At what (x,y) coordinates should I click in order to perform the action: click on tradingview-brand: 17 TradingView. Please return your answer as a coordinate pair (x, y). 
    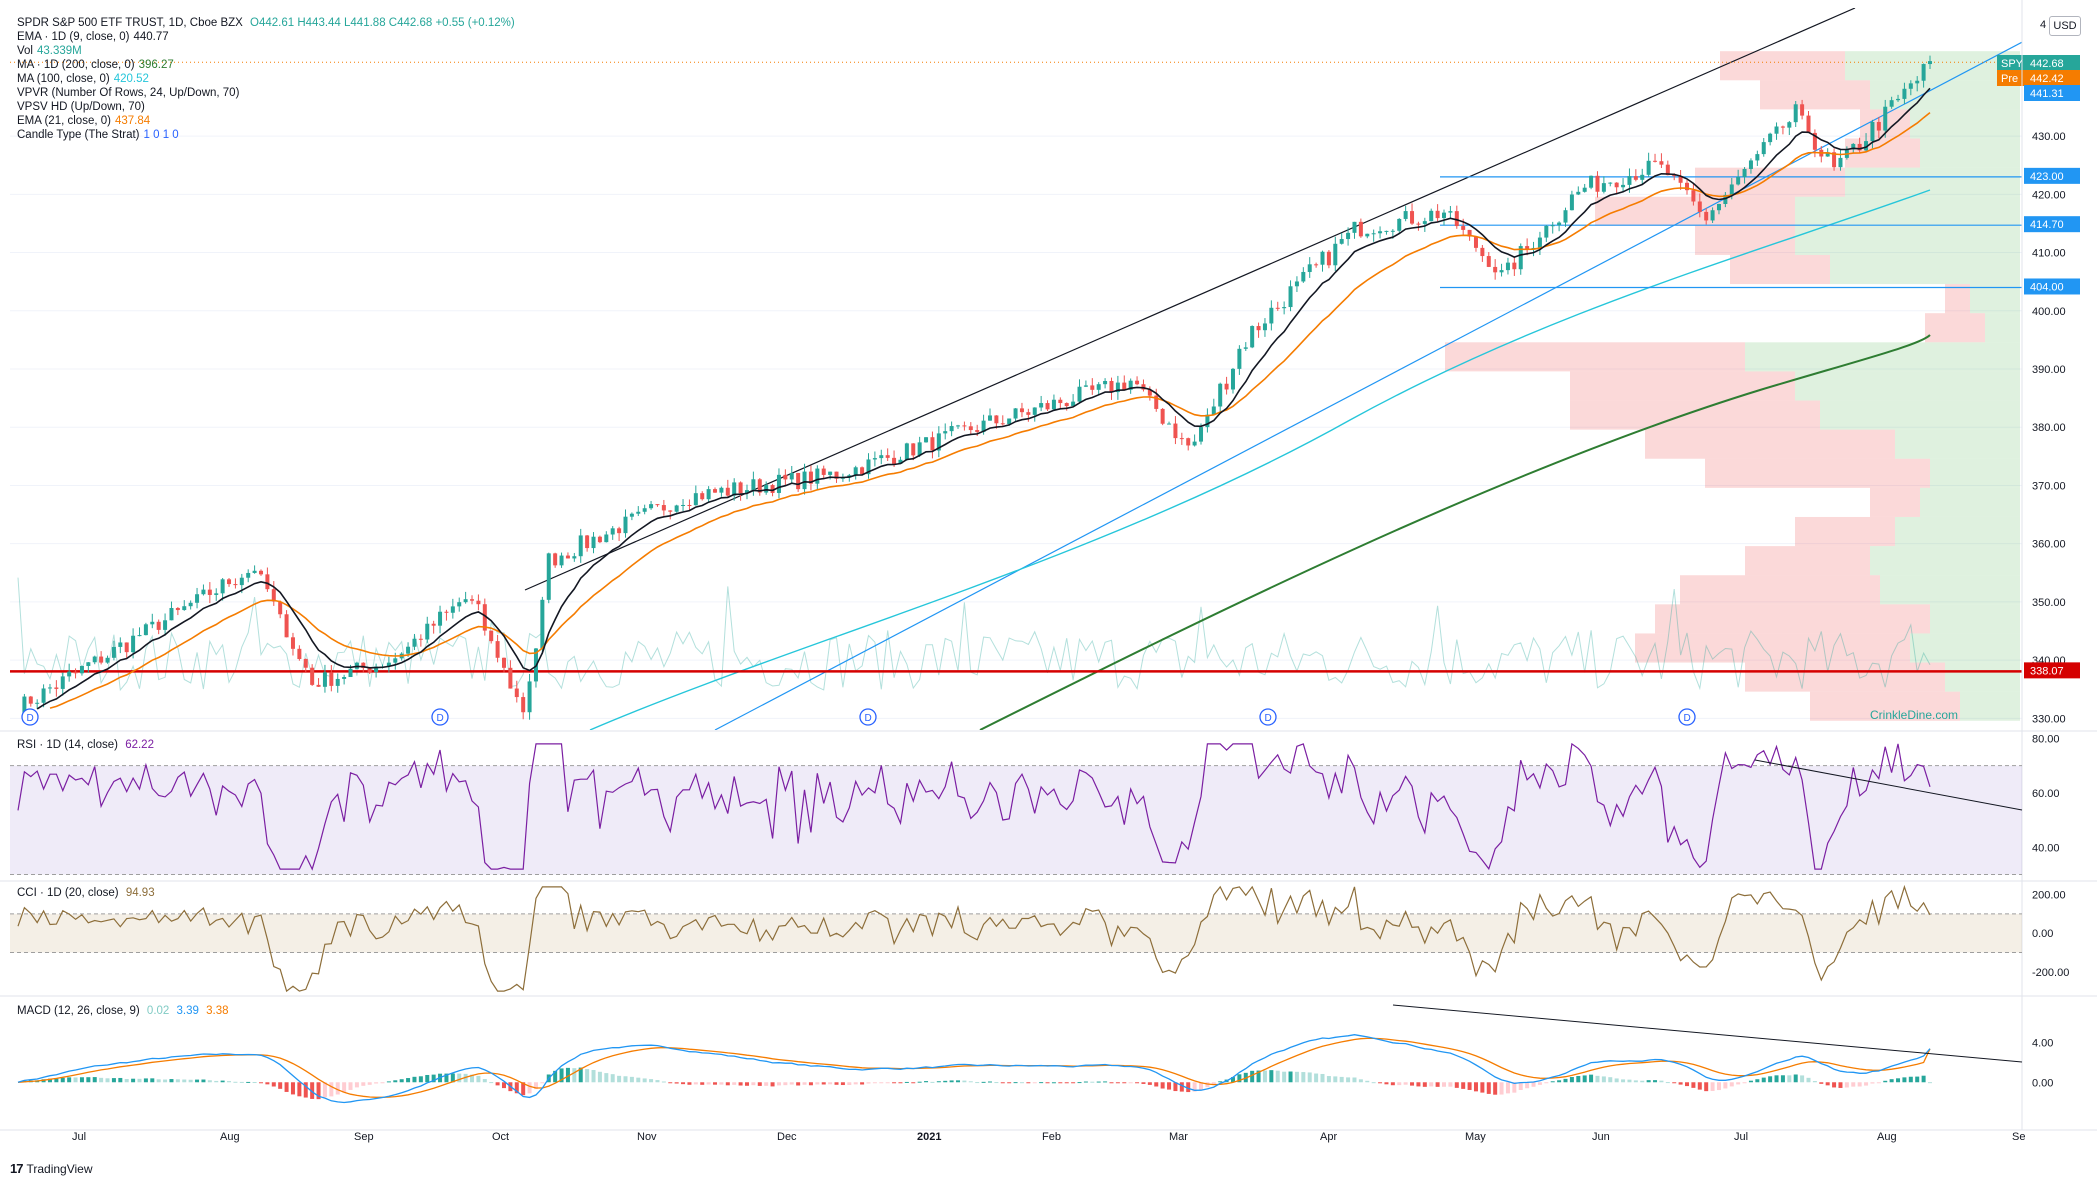
    Looking at the image, I should click on (51, 1168).